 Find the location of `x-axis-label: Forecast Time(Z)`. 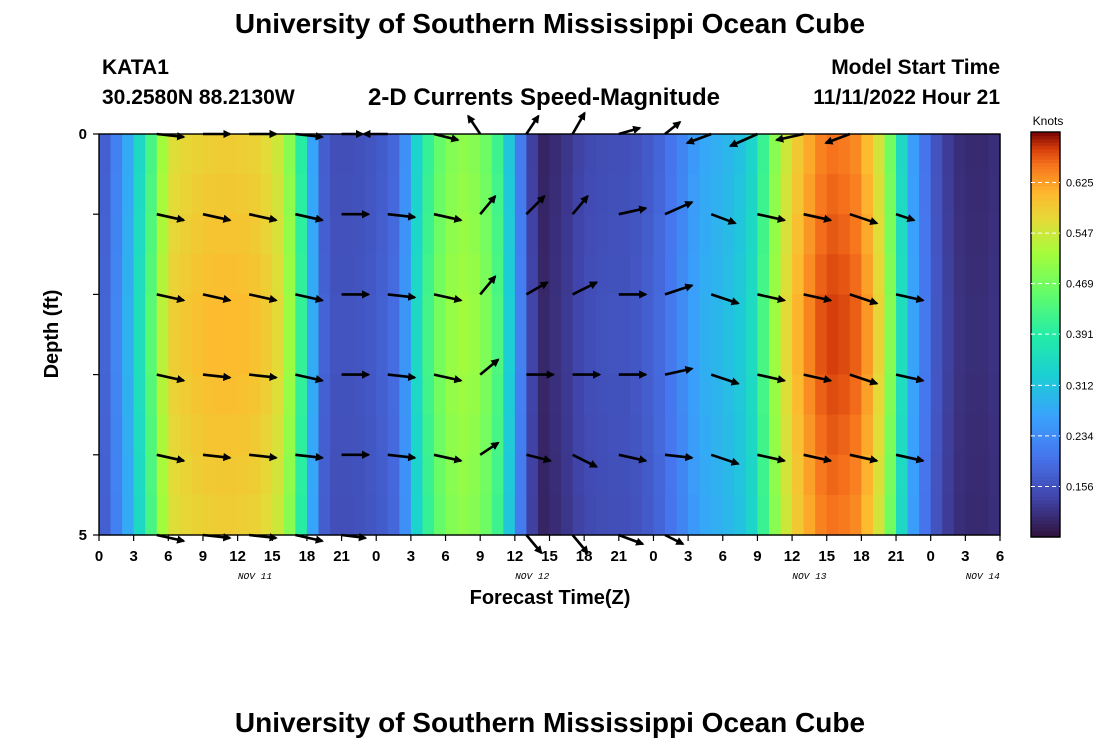

x-axis-label: Forecast Time(Z) is located at coordinates (550, 598).